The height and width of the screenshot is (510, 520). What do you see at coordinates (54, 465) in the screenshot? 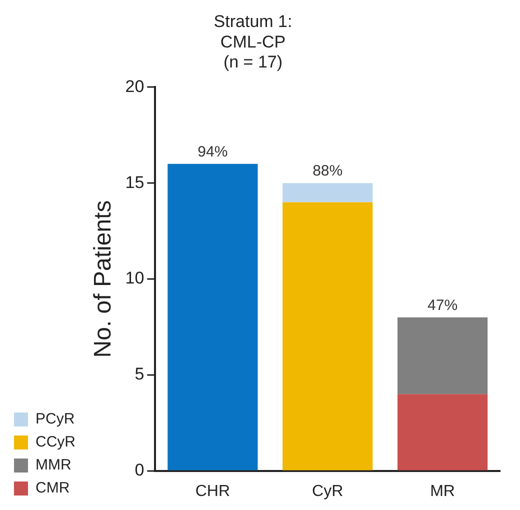
I see `legend-label: MMR` at bounding box center [54, 465].